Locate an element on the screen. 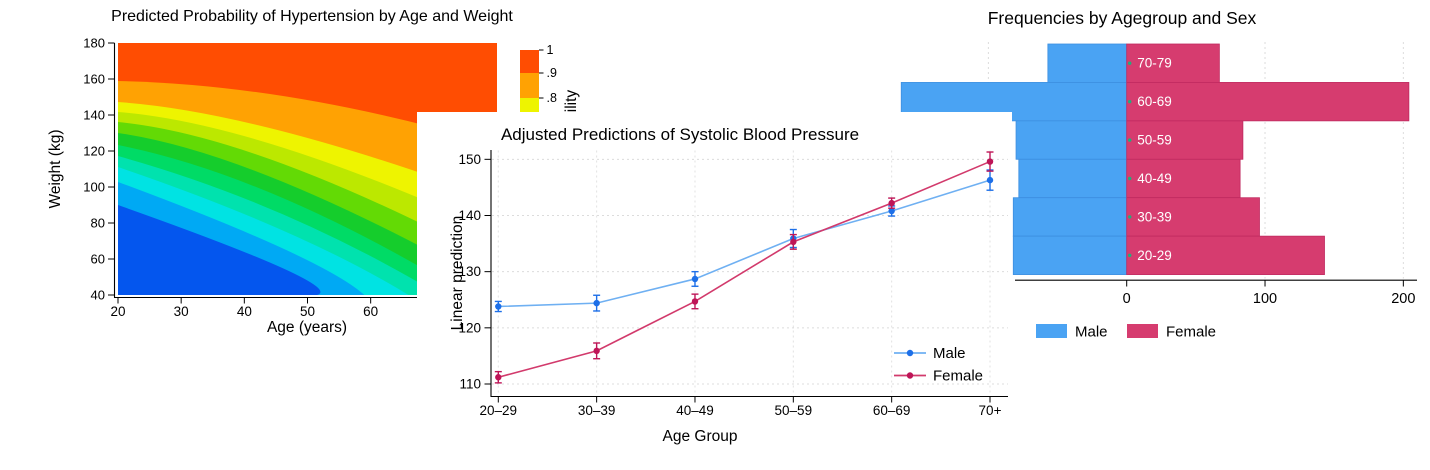 The height and width of the screenshot is (470, 1430). bar-label: 60-69 is located at coordinates (1154, 101).